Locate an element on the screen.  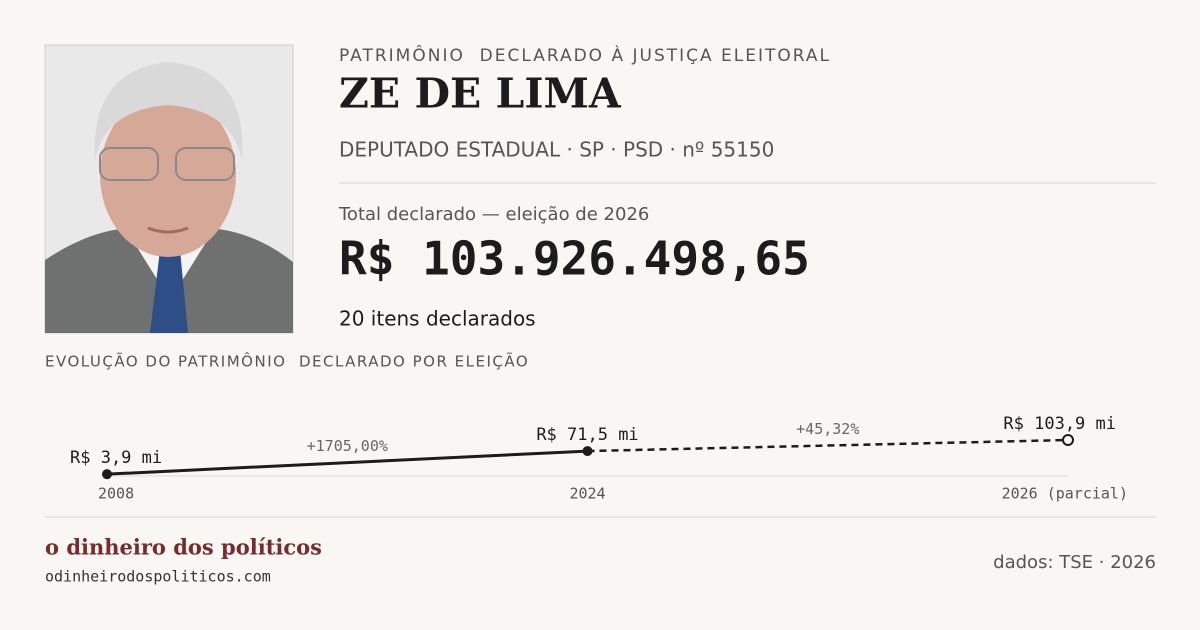
value-label: R$ 103,9 mi is located at coordinates (1059, 424).